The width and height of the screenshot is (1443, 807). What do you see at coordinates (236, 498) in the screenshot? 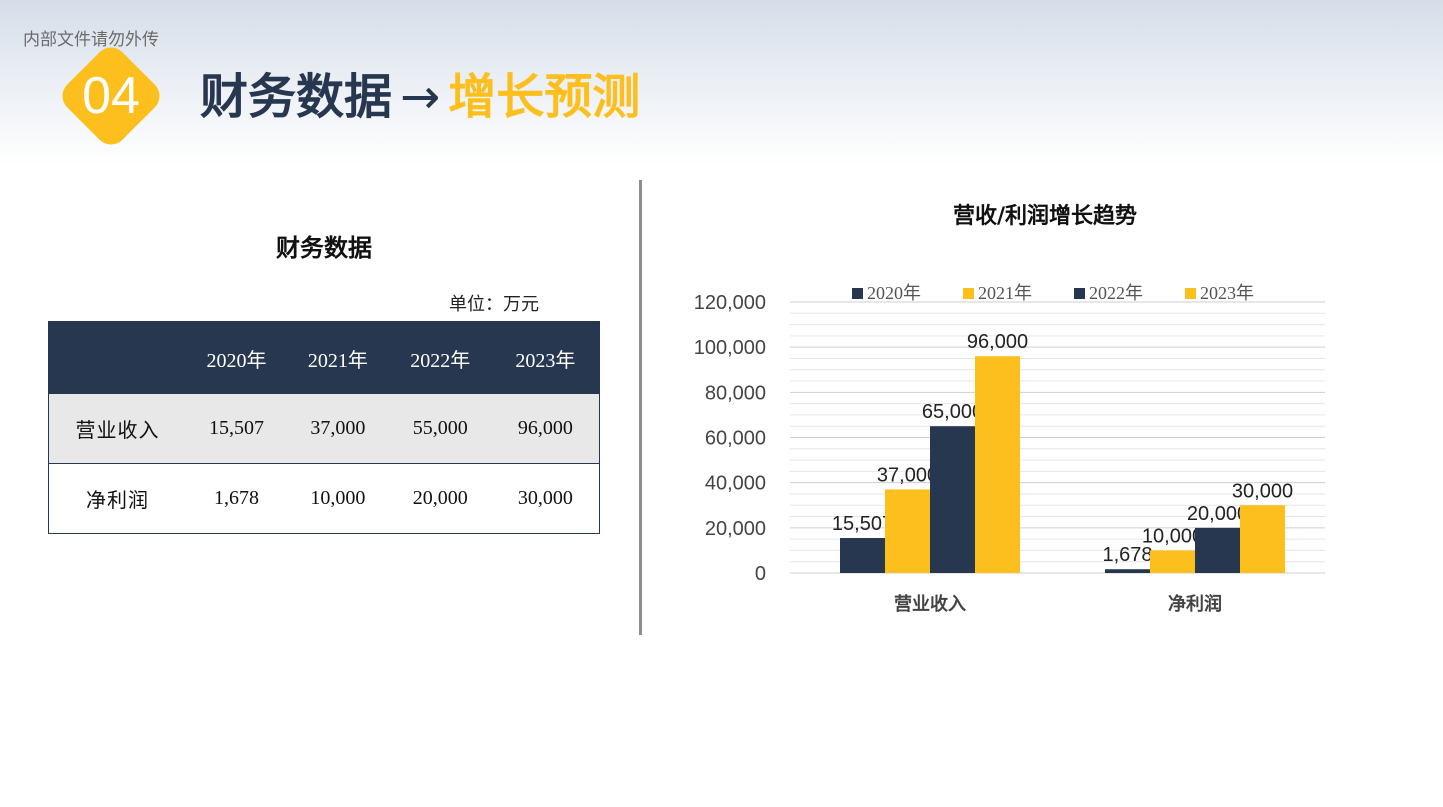
I see `table-cell: 1,678` at bounding box center [236, 498].